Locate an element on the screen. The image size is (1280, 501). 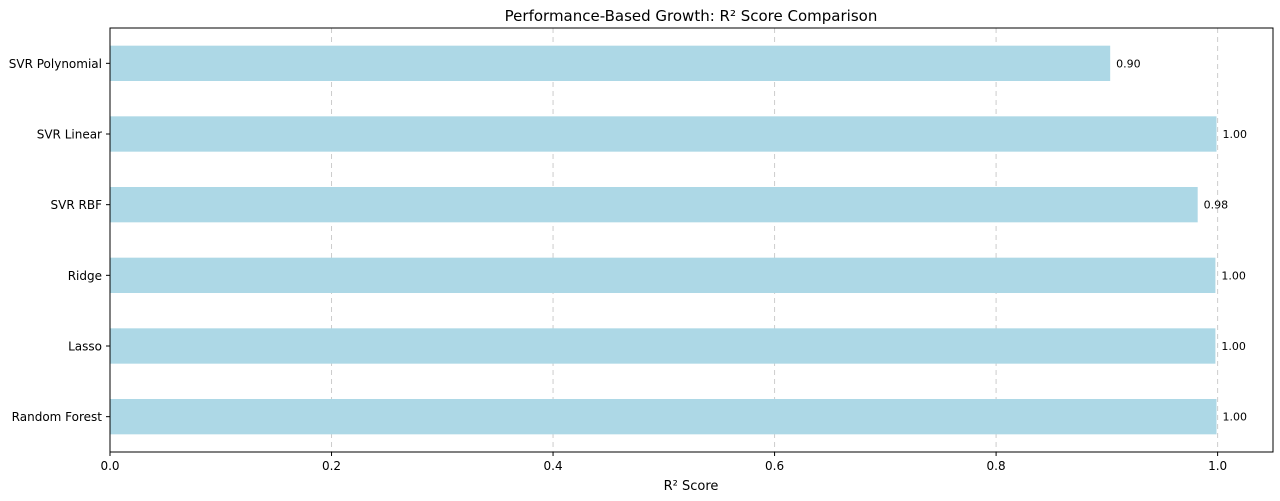
x-axis: 0.0 0.2 0.4 0.6 0.8 1.0 is located at coordinates (663, 462).